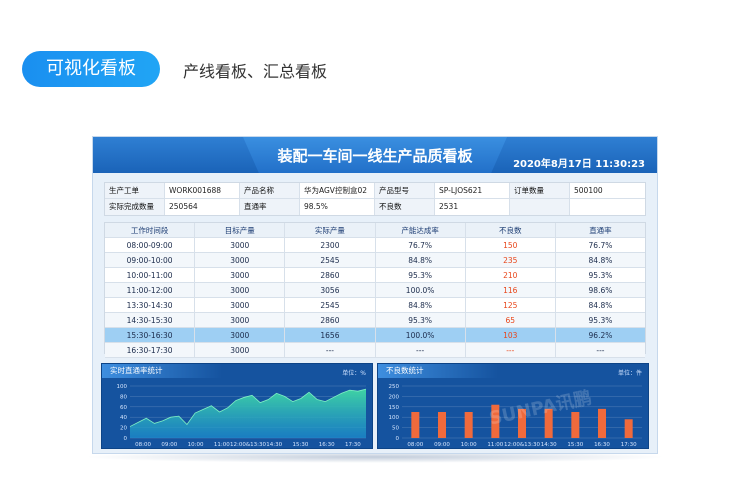 The height and width of the screenshot is (485, 750). Describe the element at coordinates (421, 230) in the screenshot. I see `column-header: 产能达成率` at that location.